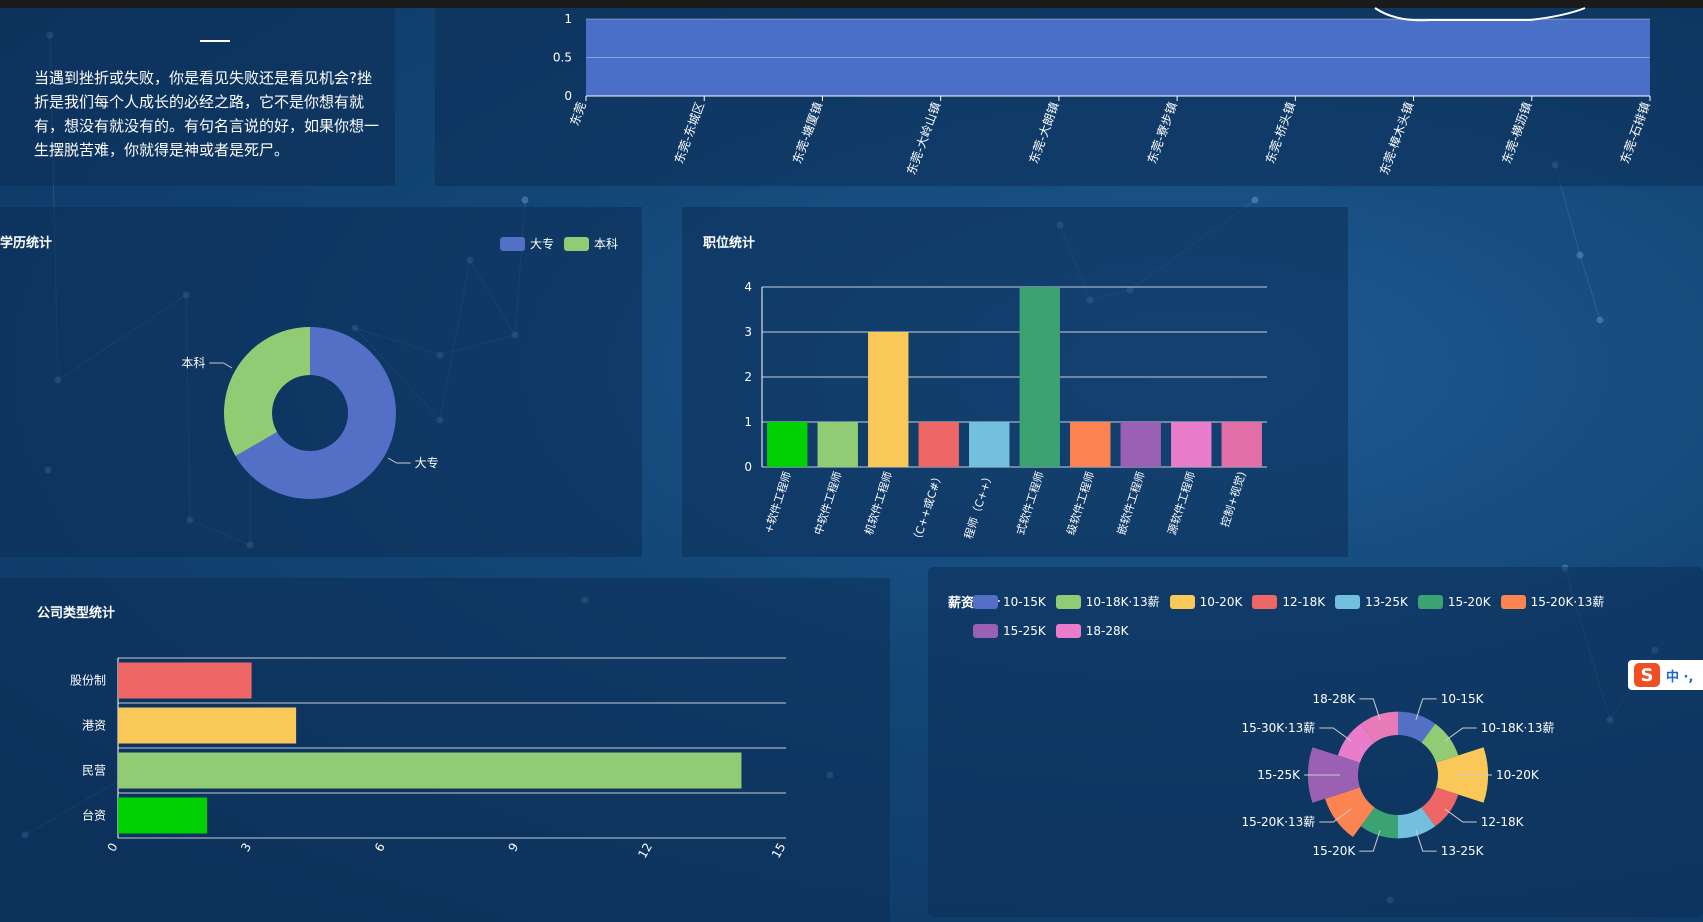 The height and width of the screenshot is (922, 1703). Describe the element at coordinates (193, 363) in the screenshot. I see `education-slice-label: 本科` at that location.